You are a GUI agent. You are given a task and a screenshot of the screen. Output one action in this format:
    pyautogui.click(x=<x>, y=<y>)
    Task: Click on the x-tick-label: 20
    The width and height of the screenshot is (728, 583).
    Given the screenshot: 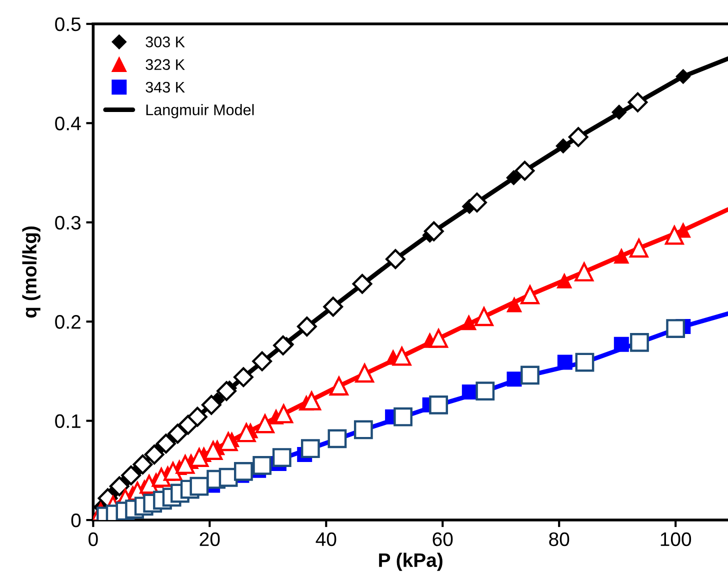 What is the action you would take?
    pyautogui.click(x=210, y=539)
    